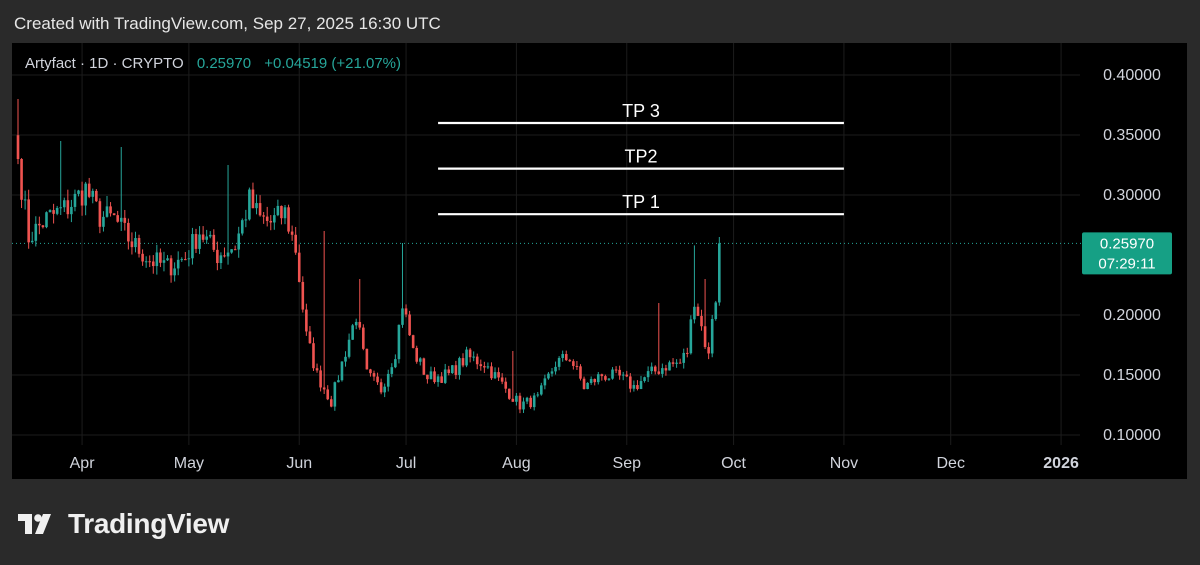  What do you see at coordinates (1061, 463) in the screenshot?
I see `time-tick-label: 2026` at bounding box center [1061, 463].